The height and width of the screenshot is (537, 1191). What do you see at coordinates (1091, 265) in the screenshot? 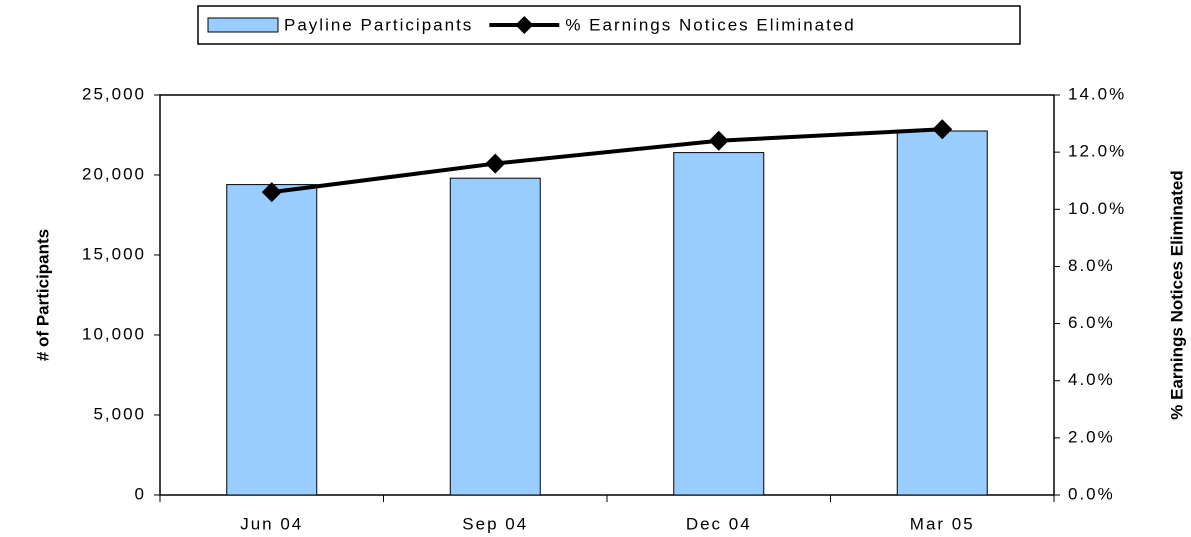
I see `y2-tick-label: 8.0%` at bounding box center [1091, 265].